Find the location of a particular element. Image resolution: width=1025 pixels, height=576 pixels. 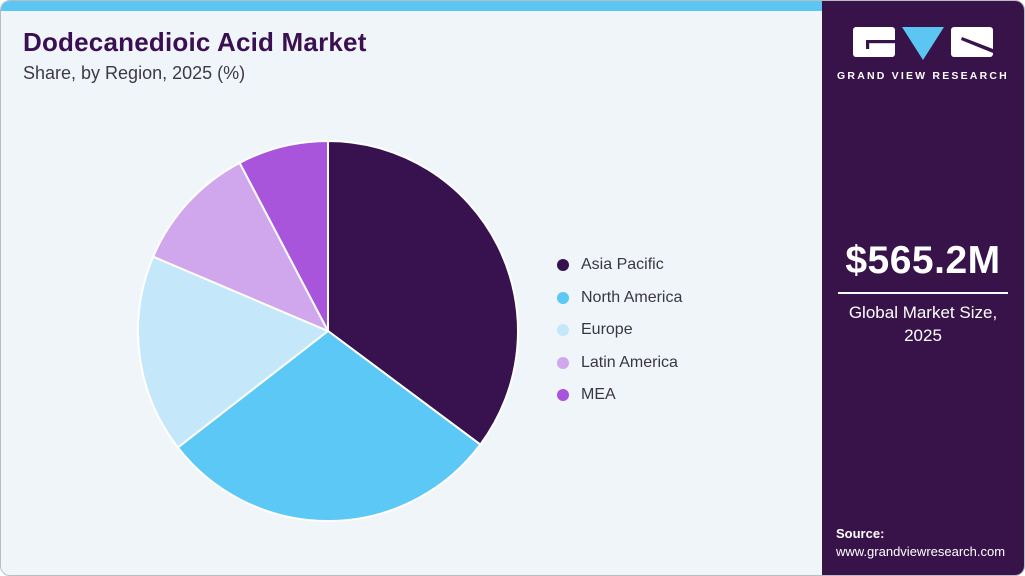

legend-item-north-america: North America is located at coordinates (619, 298).